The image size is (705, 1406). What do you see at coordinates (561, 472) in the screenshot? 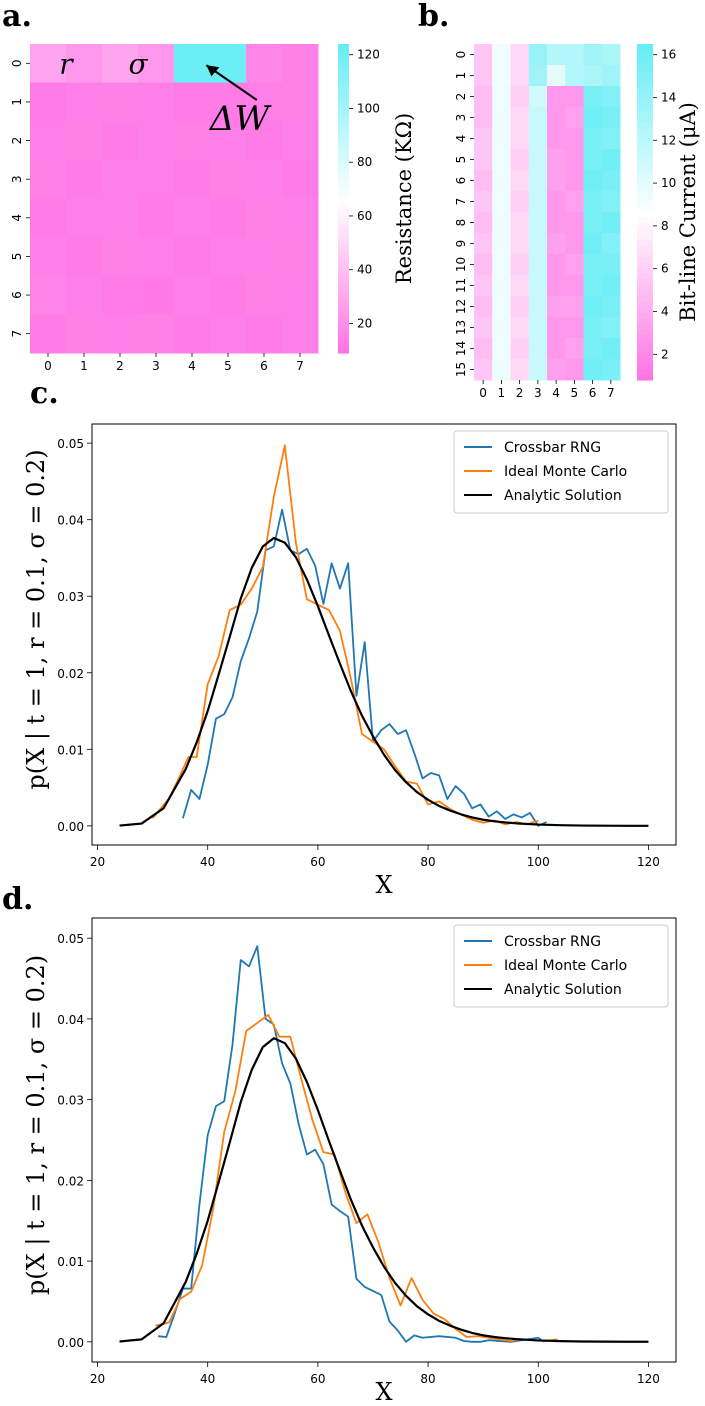
I see `legend-box` at bounding box center [561, 472].